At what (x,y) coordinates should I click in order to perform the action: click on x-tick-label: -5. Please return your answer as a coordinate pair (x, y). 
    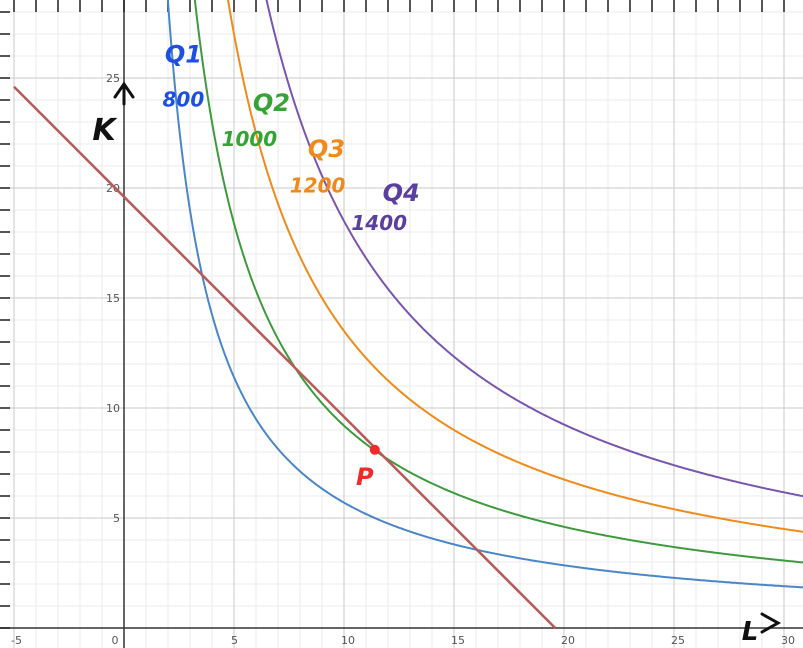
    Looking at the image, I should click on (16, 640).